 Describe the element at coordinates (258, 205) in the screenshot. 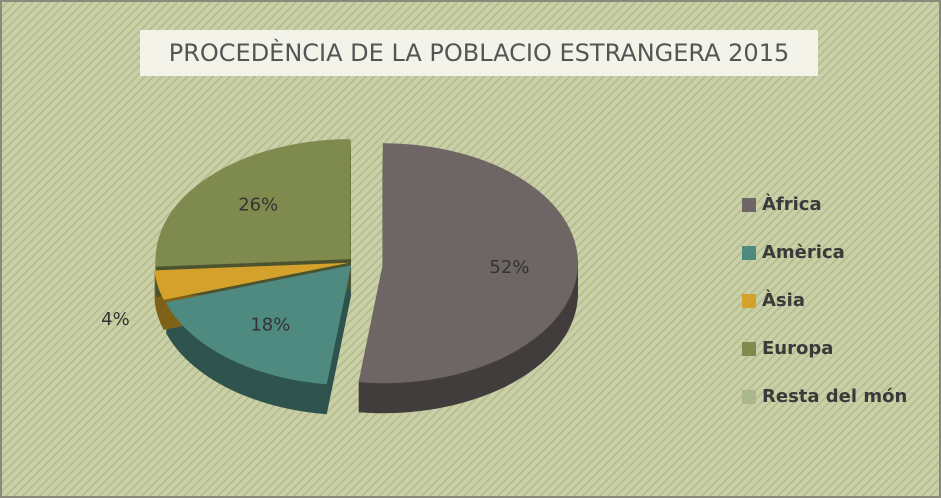

I see `data-label: 26%` at that location.